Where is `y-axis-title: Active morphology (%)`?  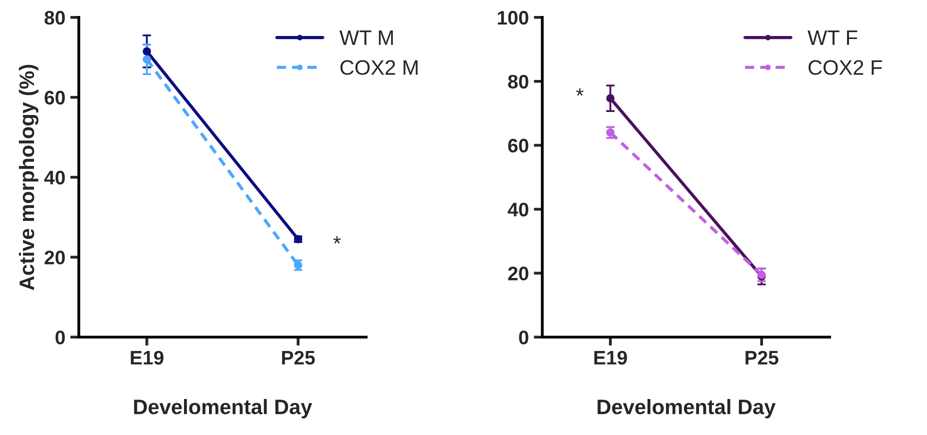 y-axis-title: Active morphology (%) is located at coordinates (28, 177).